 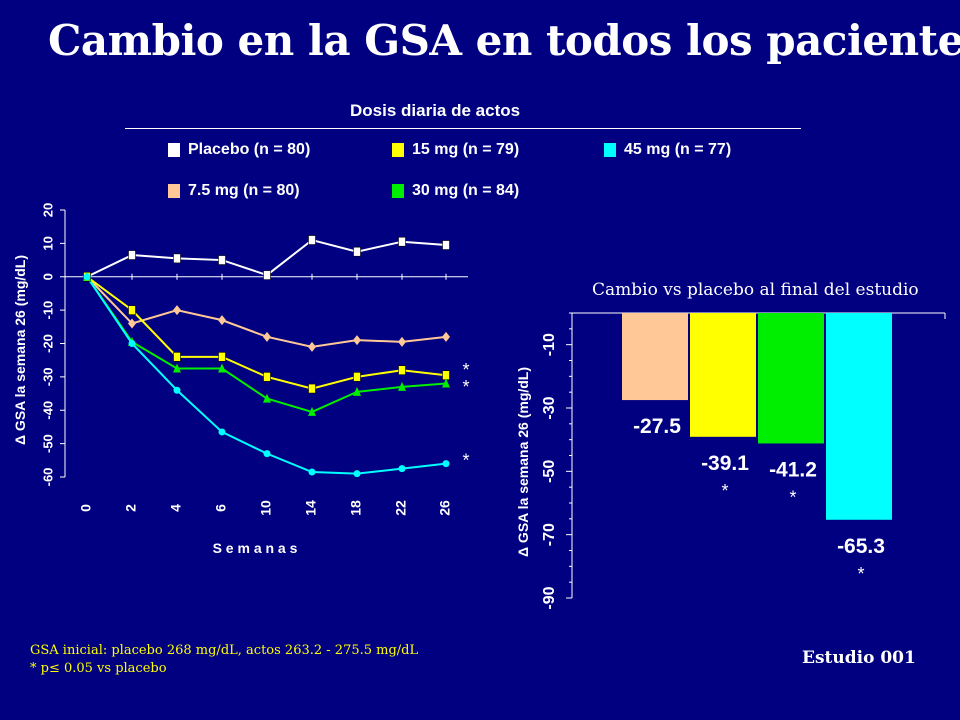 What do you see at coordinates (174, 191) in the screenshot?
I see `legend-swatch-7-5mg` at bounding box center [174, 191].